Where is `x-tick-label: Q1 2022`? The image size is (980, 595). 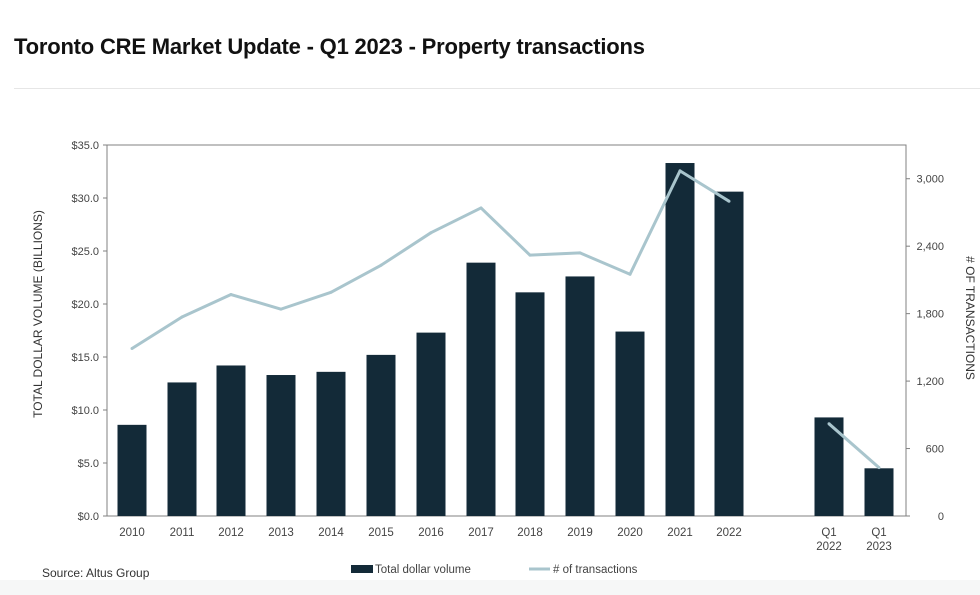
x-tick-label: Q1 2022 is located at coordinates (829, 540).